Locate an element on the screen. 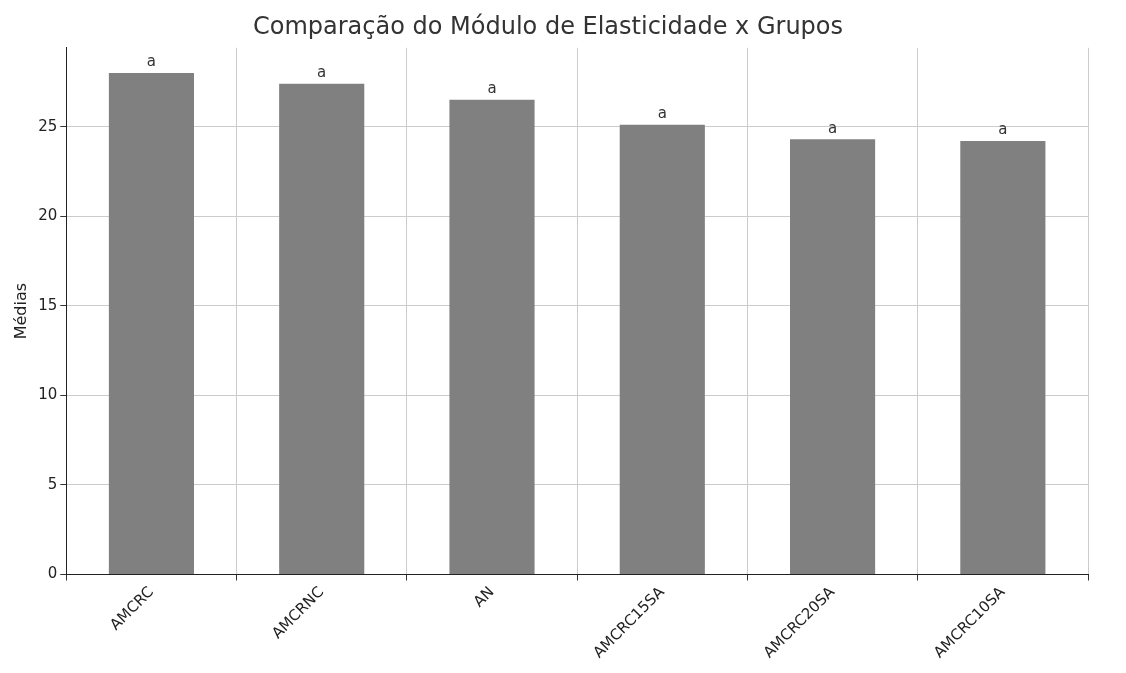  x-tick-label: AN is located at coordinates (483, 596).